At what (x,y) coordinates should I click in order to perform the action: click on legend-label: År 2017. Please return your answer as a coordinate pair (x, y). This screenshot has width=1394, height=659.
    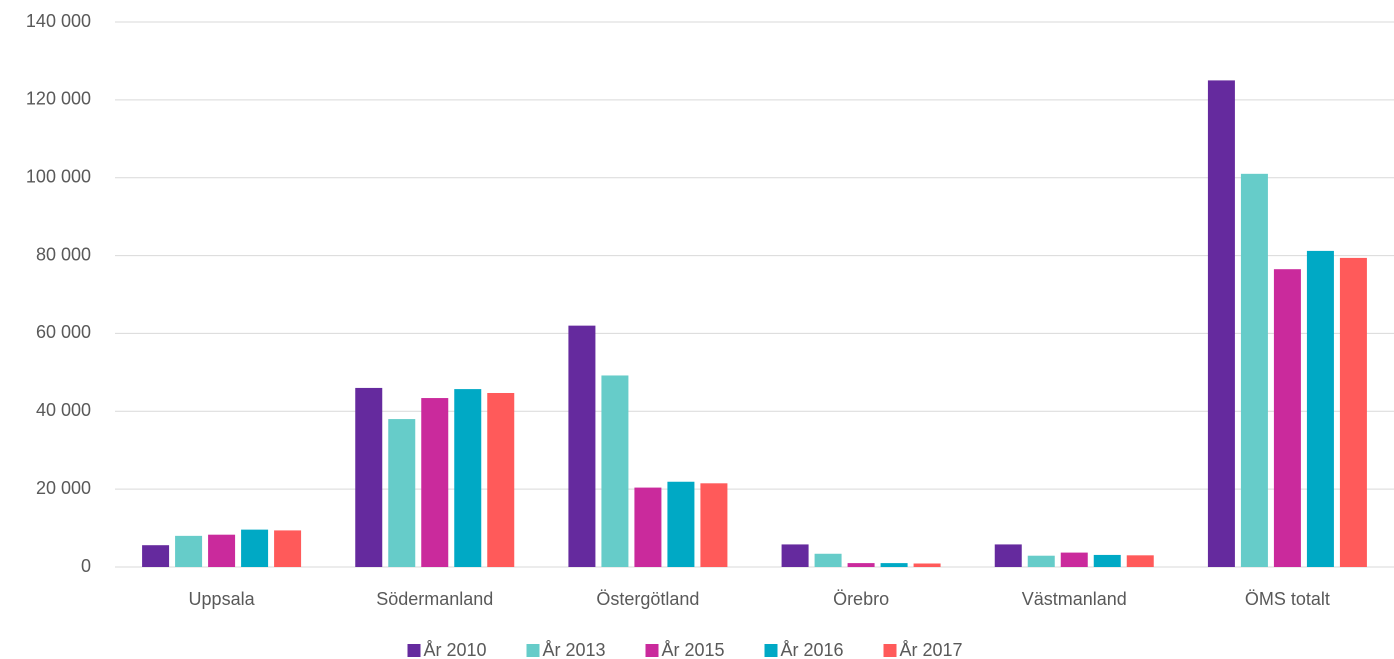
    Looking at the image, I should click on (931, 649).